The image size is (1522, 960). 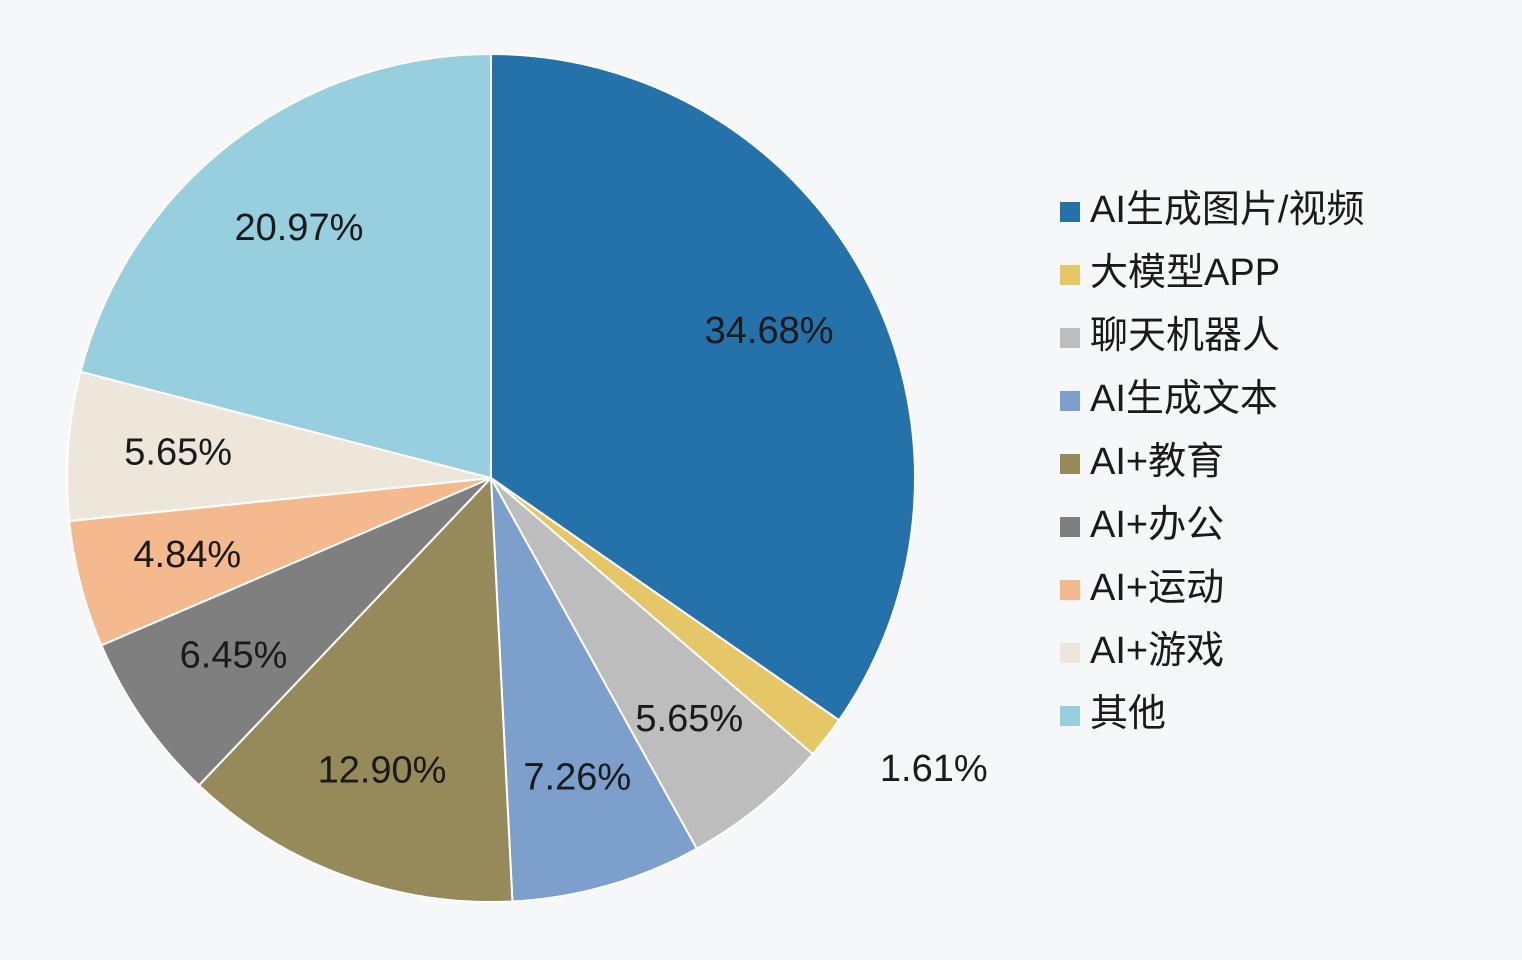 I want to click on data-label: 4.84%, so click(x=187, y=555).